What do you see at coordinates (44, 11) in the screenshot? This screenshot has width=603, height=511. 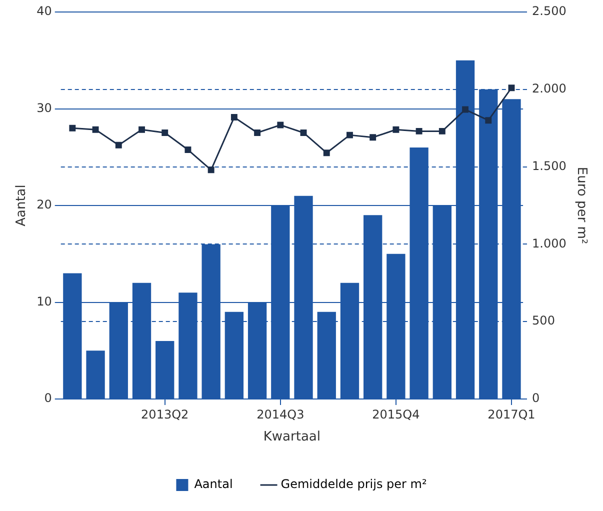 I see `y-tick-label: 40` at bounding box center [44, 11].